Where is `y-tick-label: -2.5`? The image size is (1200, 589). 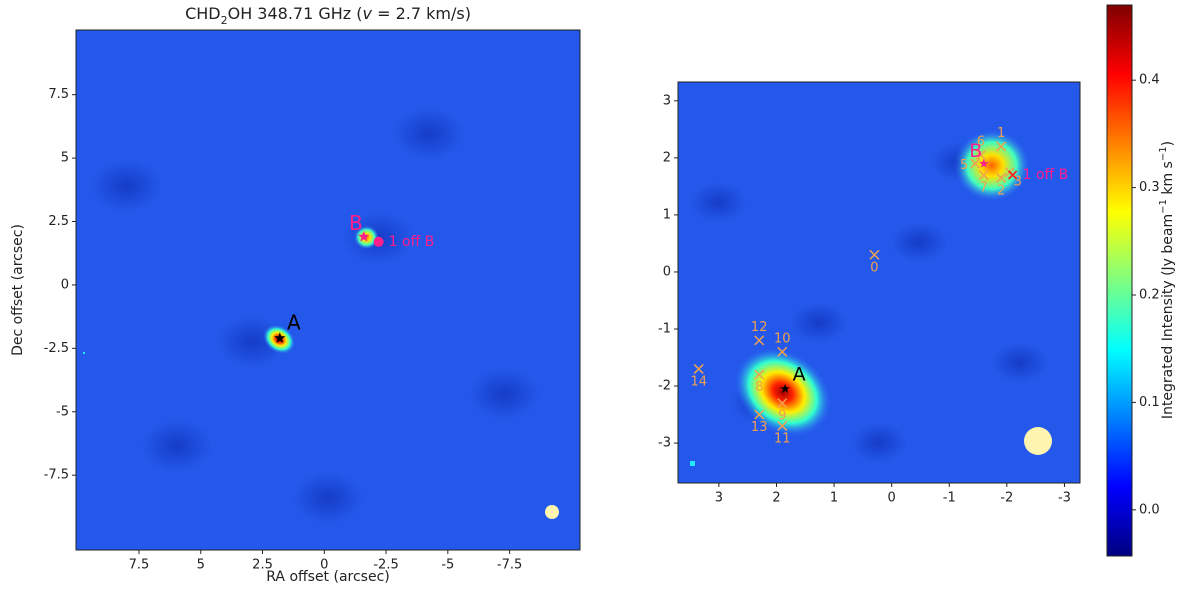 y-tick-label: -2.5 is located at coordinates (56, 348).